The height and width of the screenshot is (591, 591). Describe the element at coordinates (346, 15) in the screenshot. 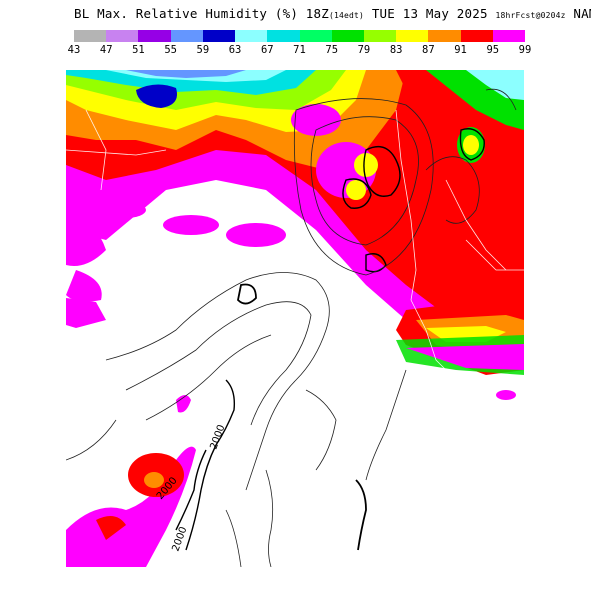

I see `title-local-time: (14edt)` at that location.